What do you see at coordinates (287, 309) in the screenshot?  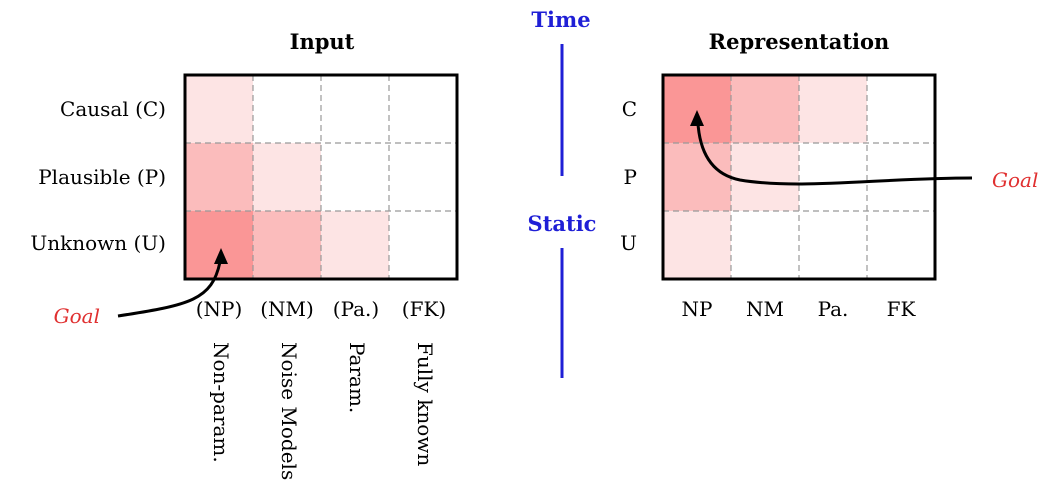 I see `input-col-label-nm: (NM)` at bounding box center [287, 309].